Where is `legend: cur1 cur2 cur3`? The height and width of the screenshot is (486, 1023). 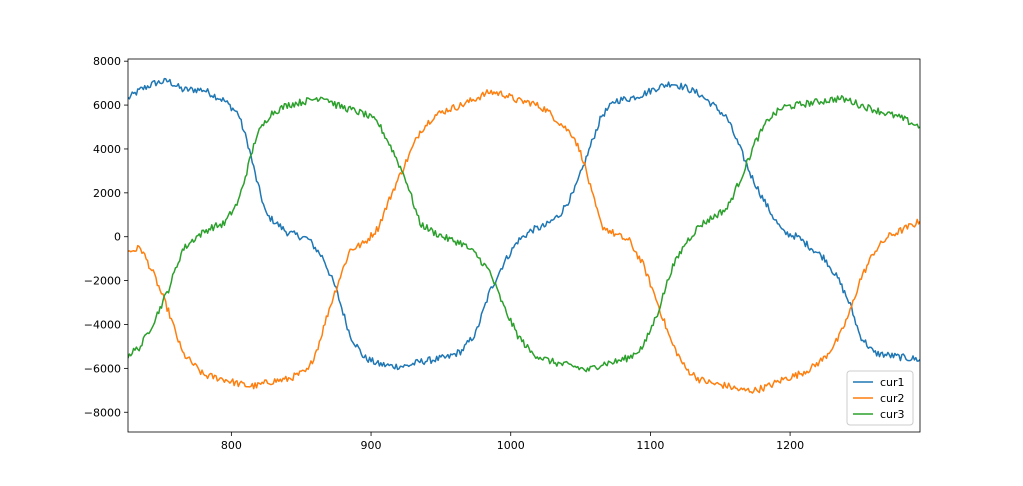 legend: cur1 cur2 cur3 is located at coordinates (880, 398).